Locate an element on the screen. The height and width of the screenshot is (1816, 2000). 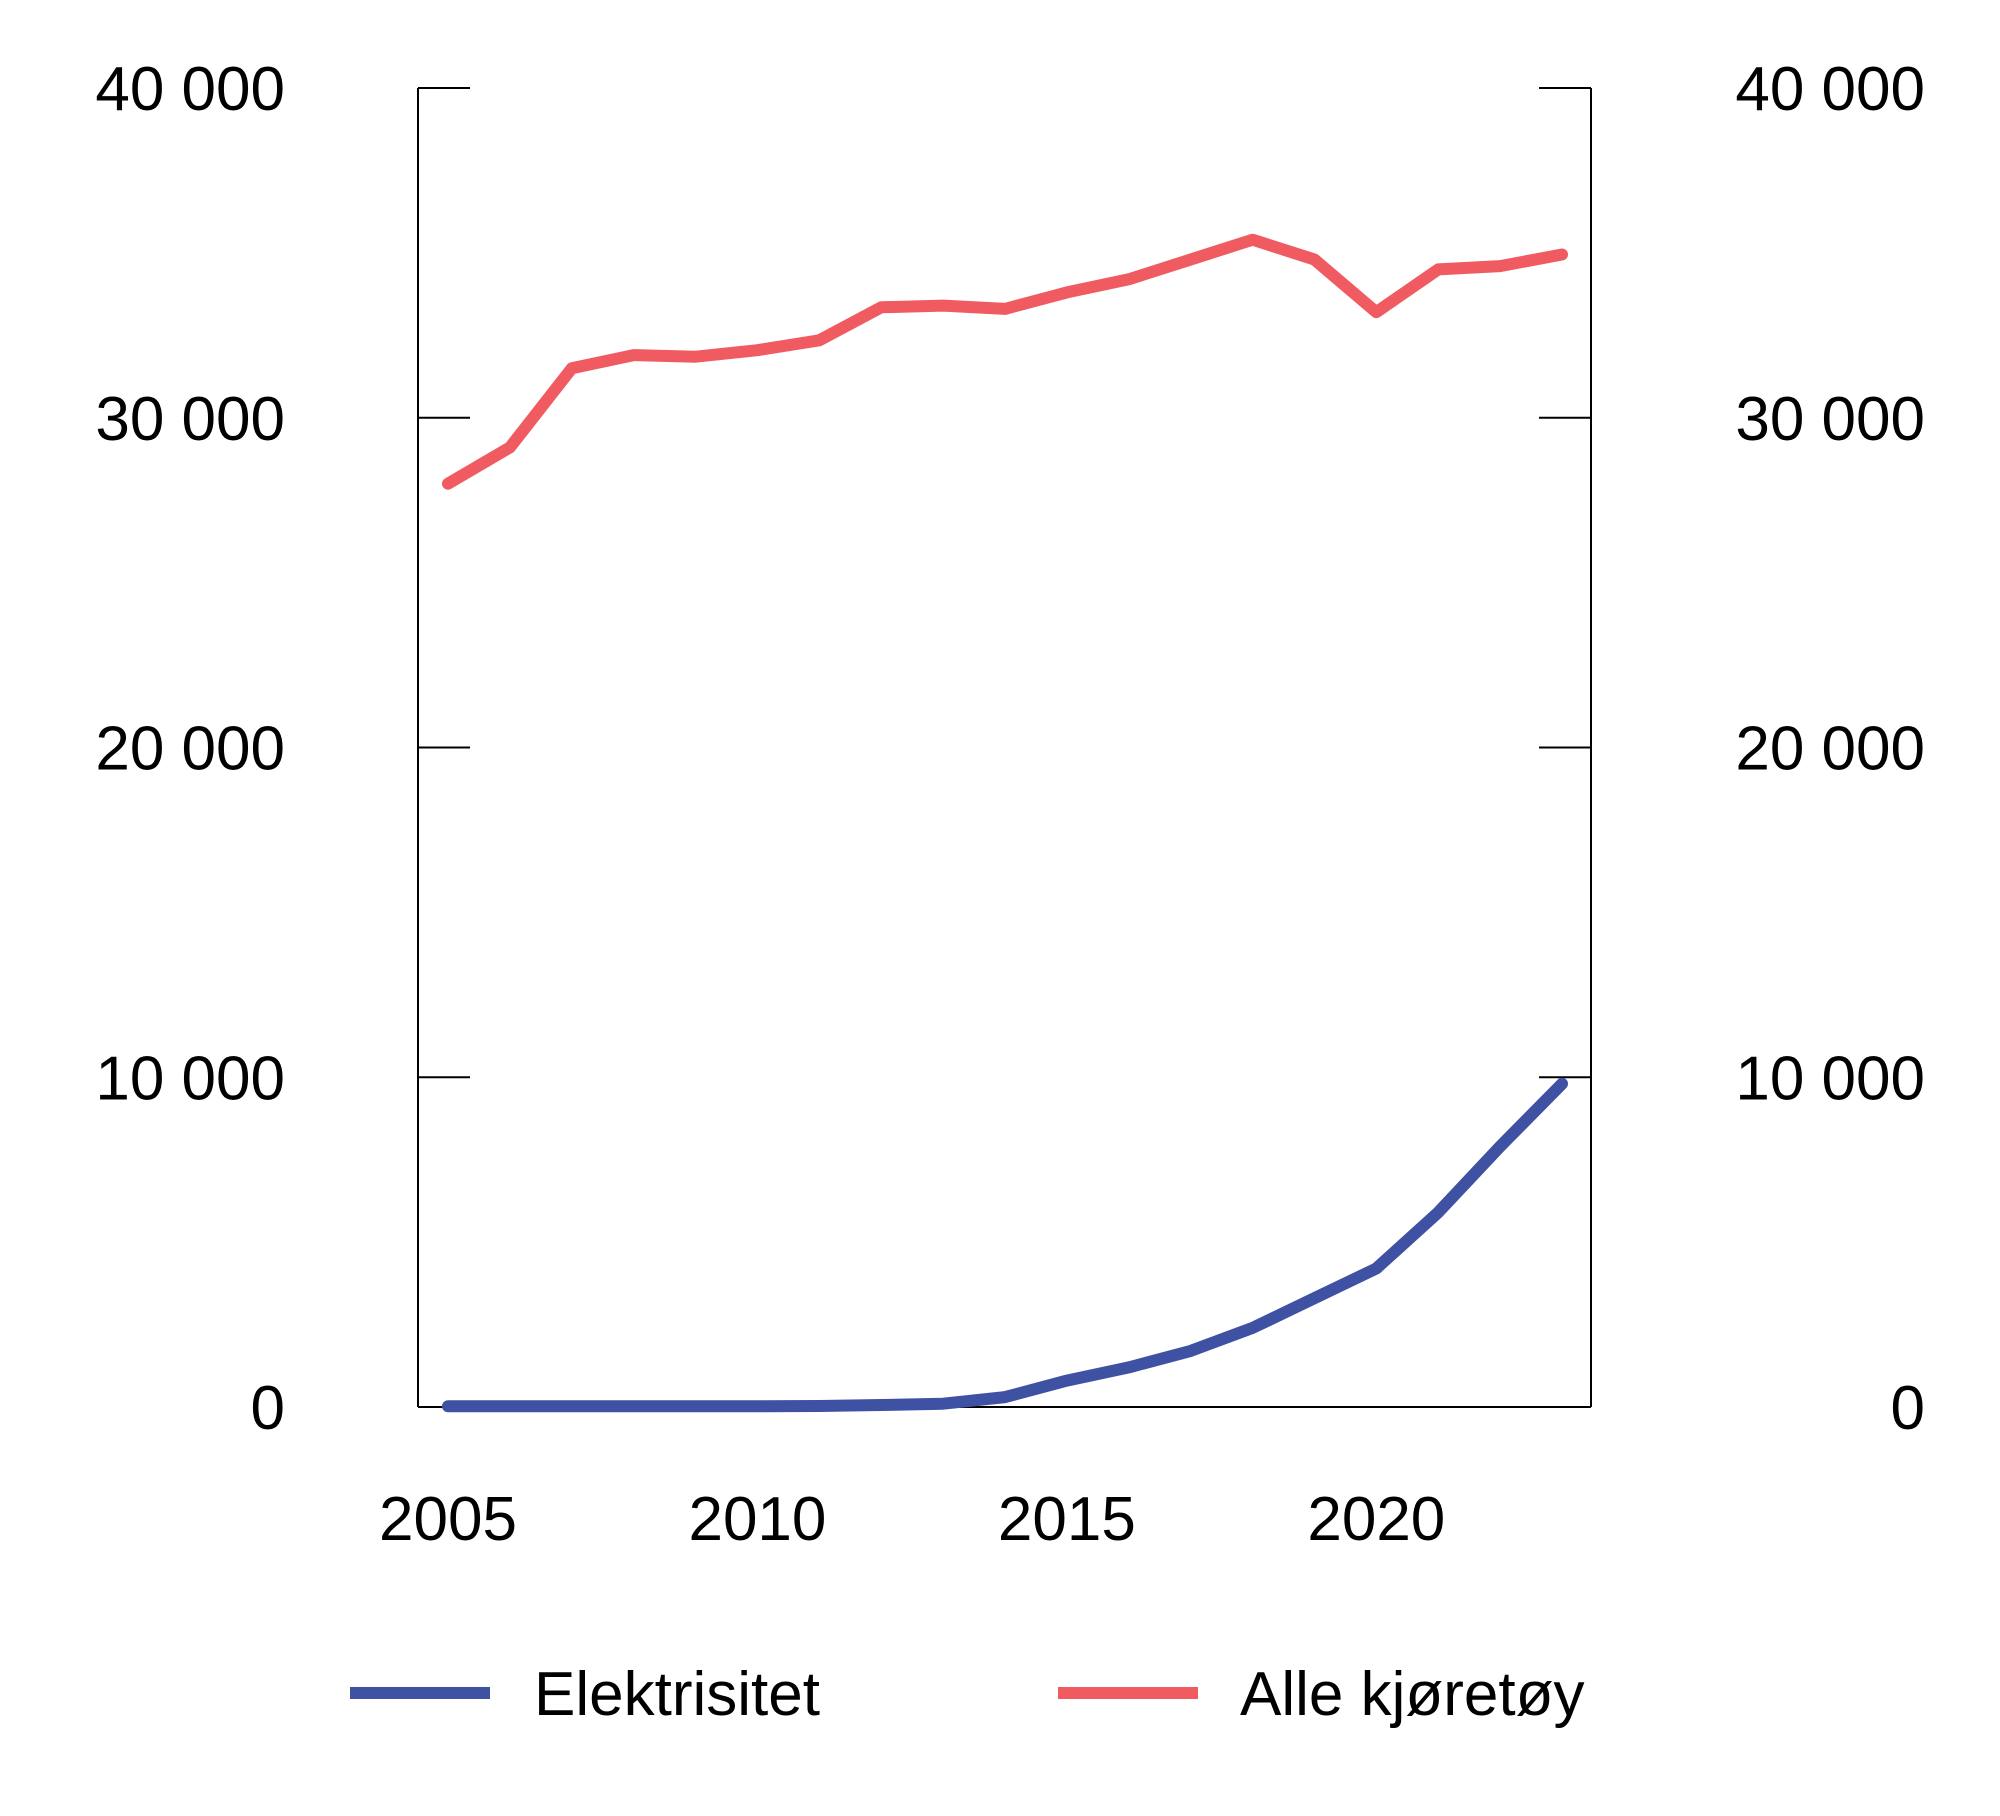
legend: Elektrisitet Alle kjøretøy is located at coordinates (967, 1694).